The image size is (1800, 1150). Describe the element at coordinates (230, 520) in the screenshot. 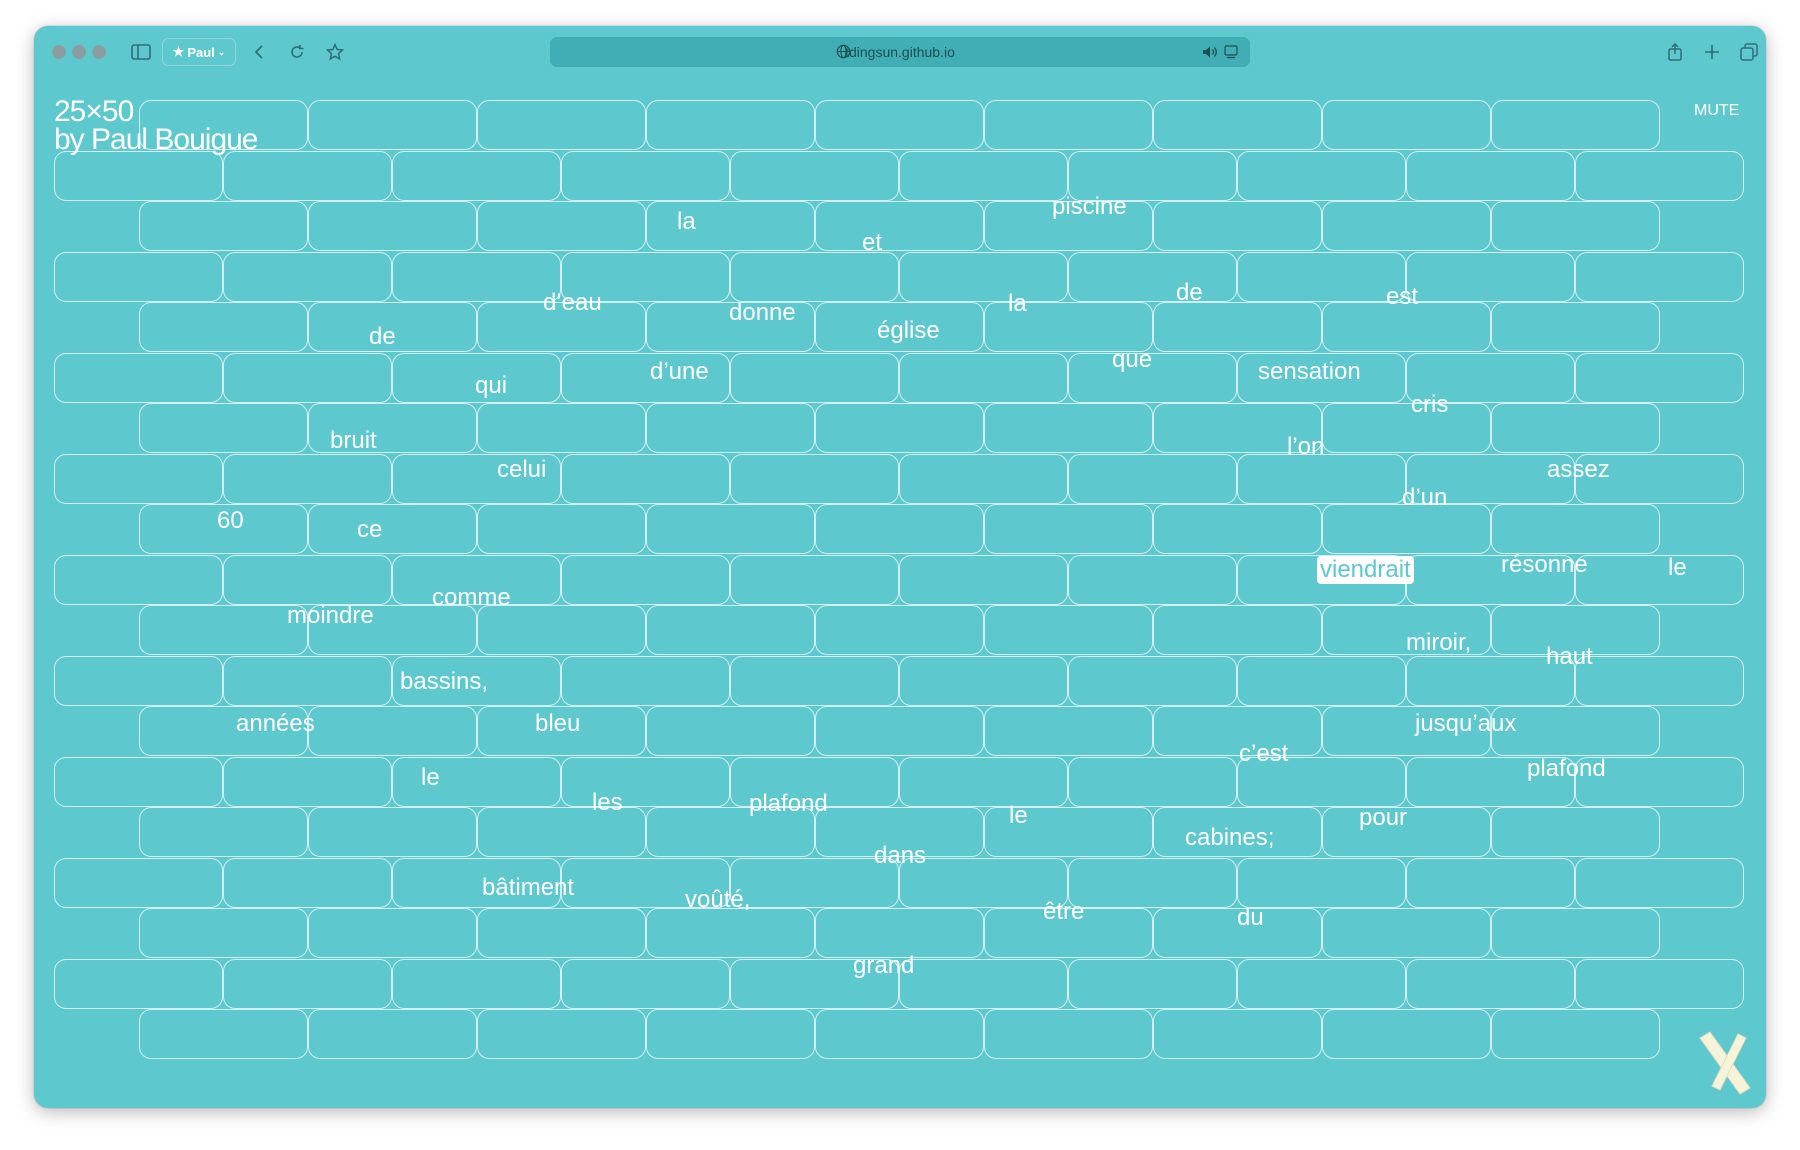

I see `poem-word: 60` at that location.